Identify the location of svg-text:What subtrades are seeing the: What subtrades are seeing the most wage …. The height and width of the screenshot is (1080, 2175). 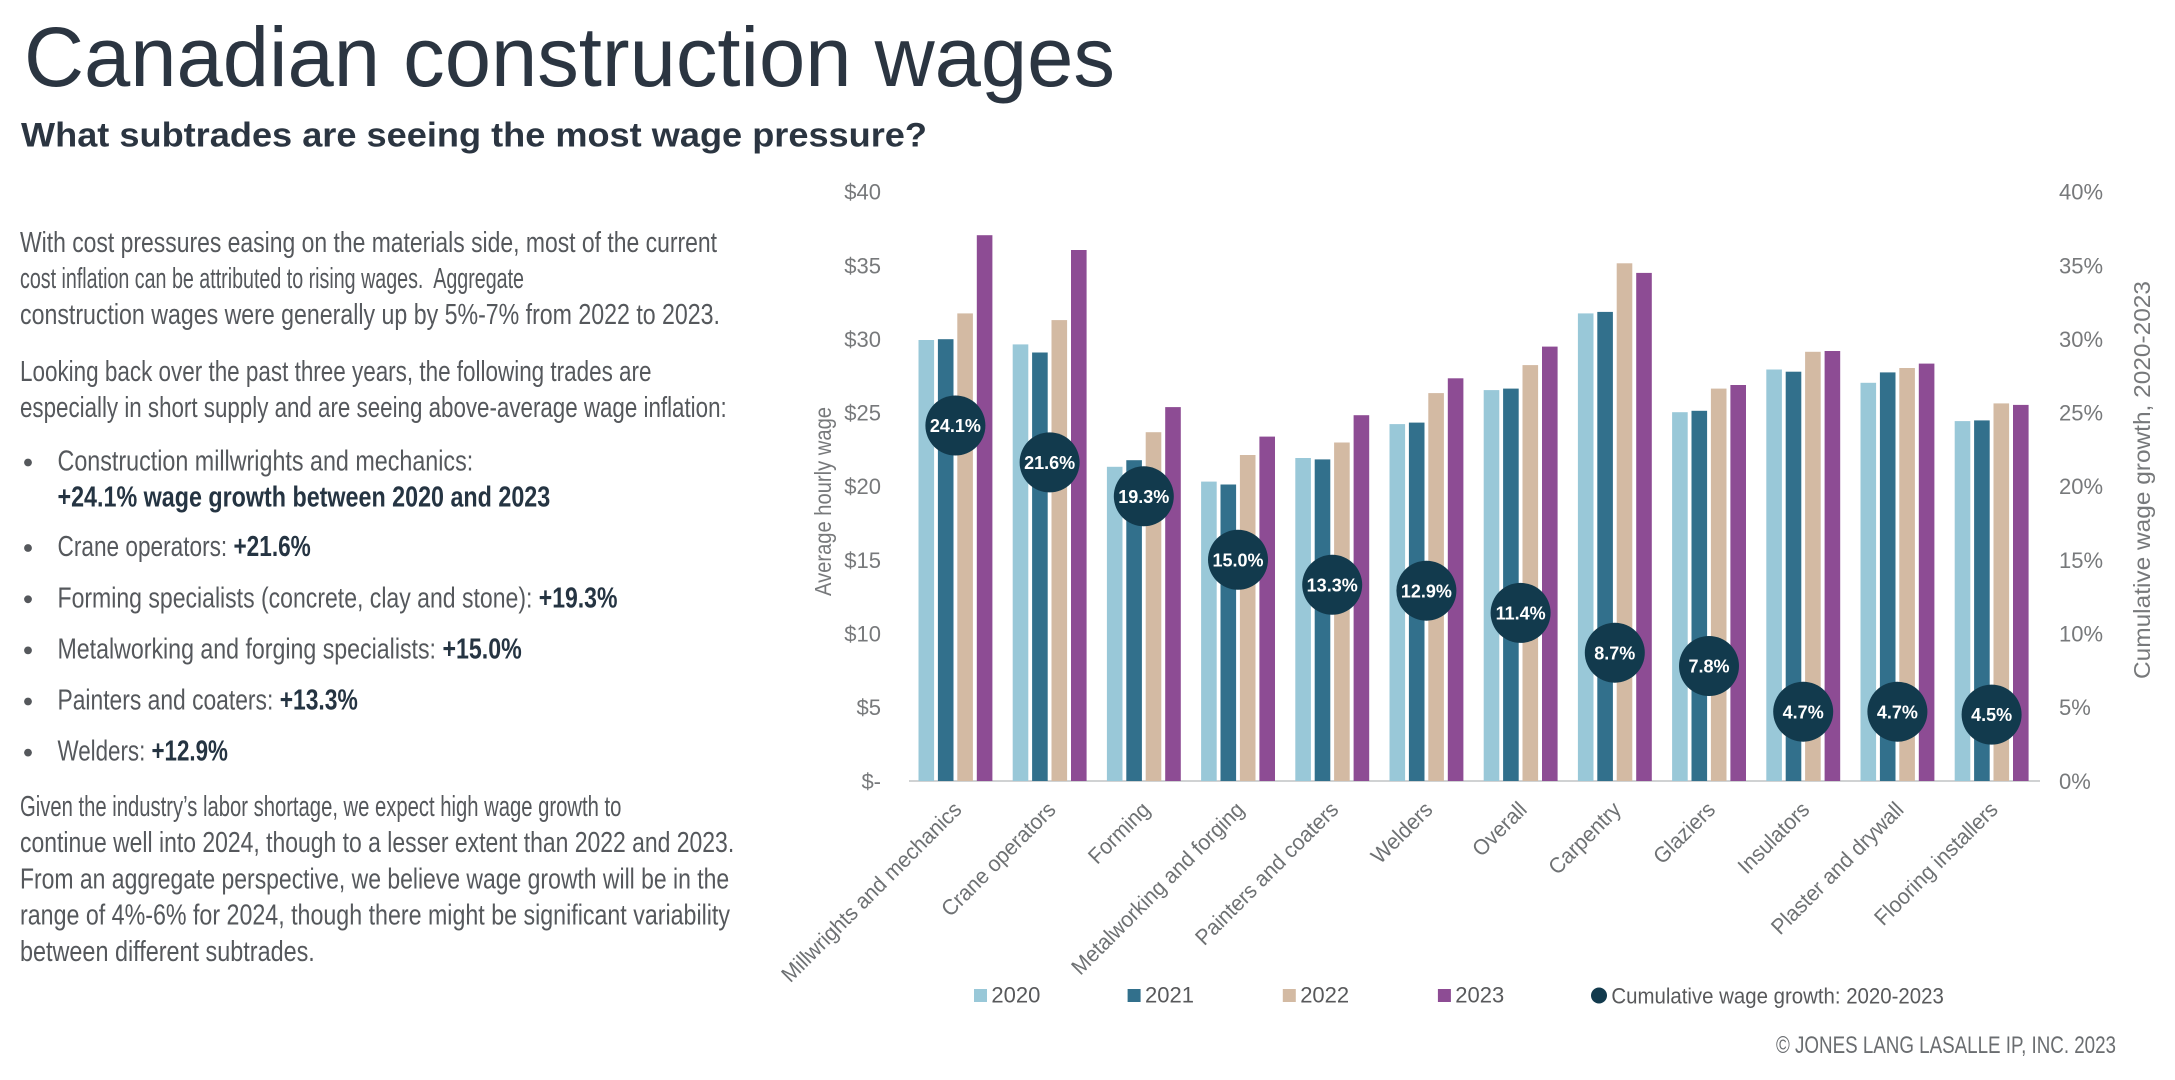
(474, 136).